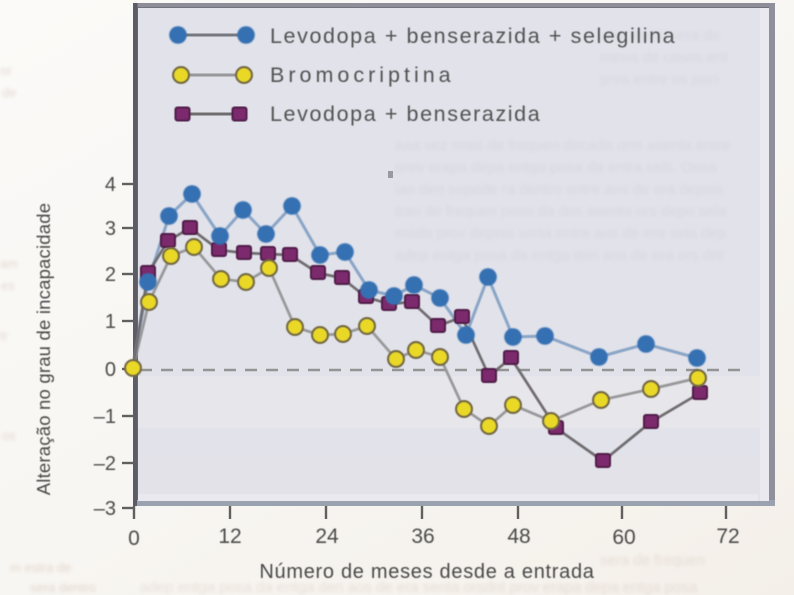  What do you see at coordinates (659, 79) in the screenshot?
I see `svg-text: prva entre os paci` at bounding box center [659, 79].